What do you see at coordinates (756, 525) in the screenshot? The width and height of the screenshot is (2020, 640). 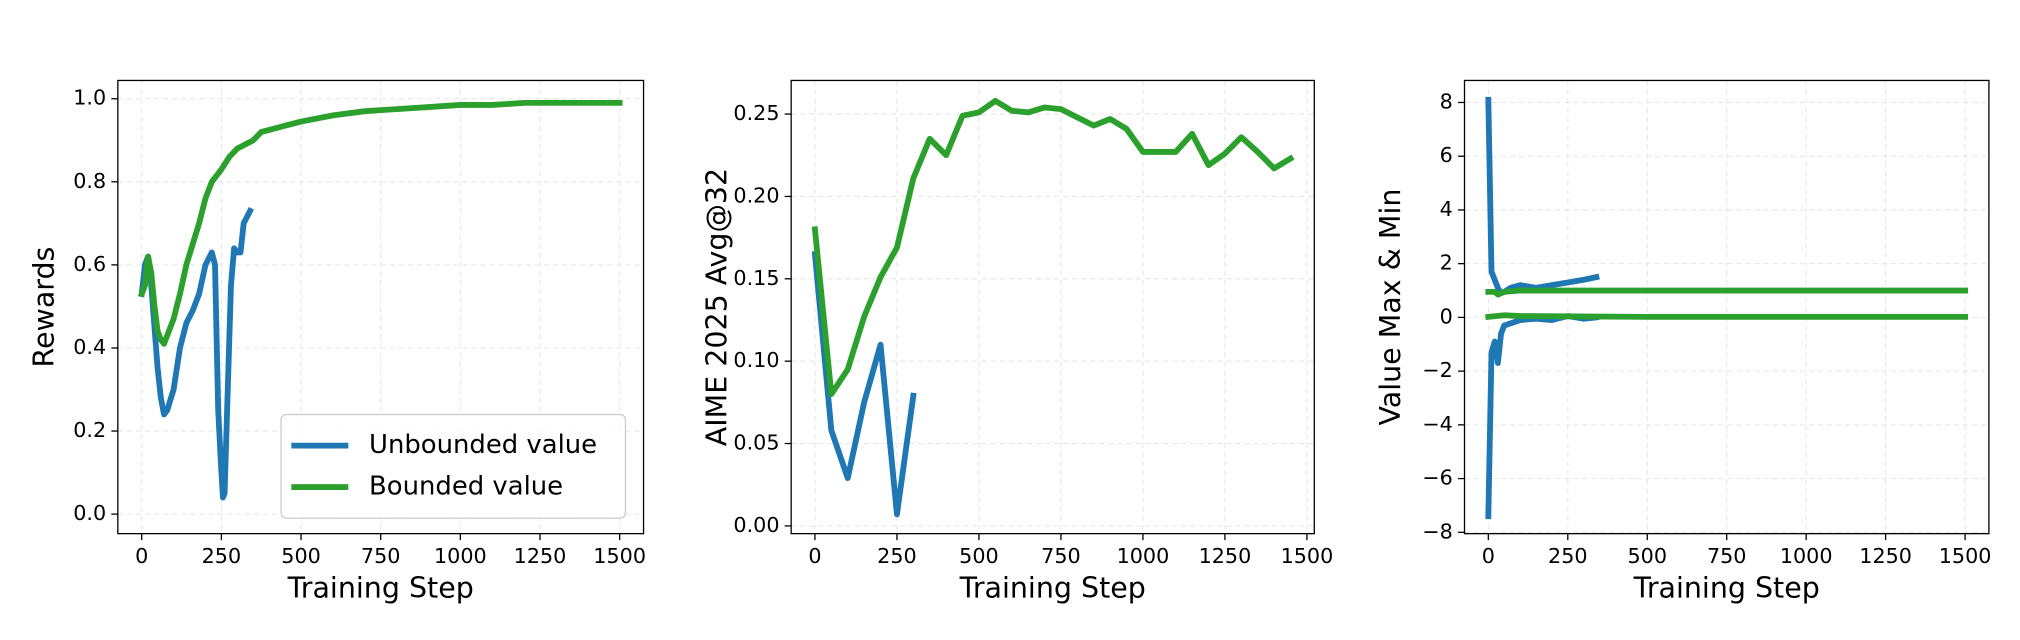 I see `y-tick-label: 0.00` at bounding box center [756, 525].